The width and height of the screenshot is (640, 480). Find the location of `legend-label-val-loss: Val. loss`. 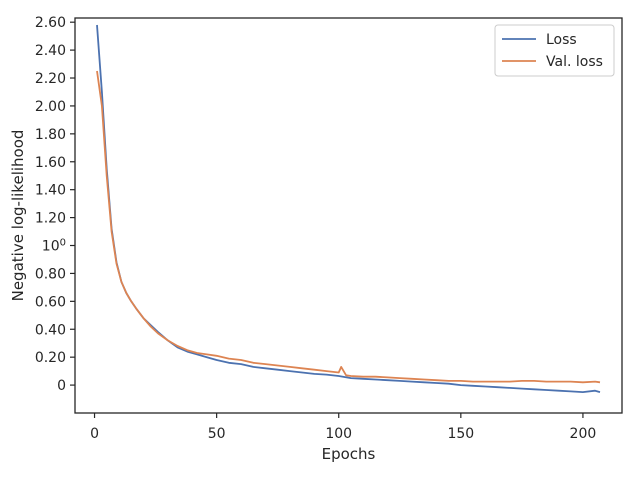

legend-label-val-loss: Val. loss is located at coordinates (574, 62).